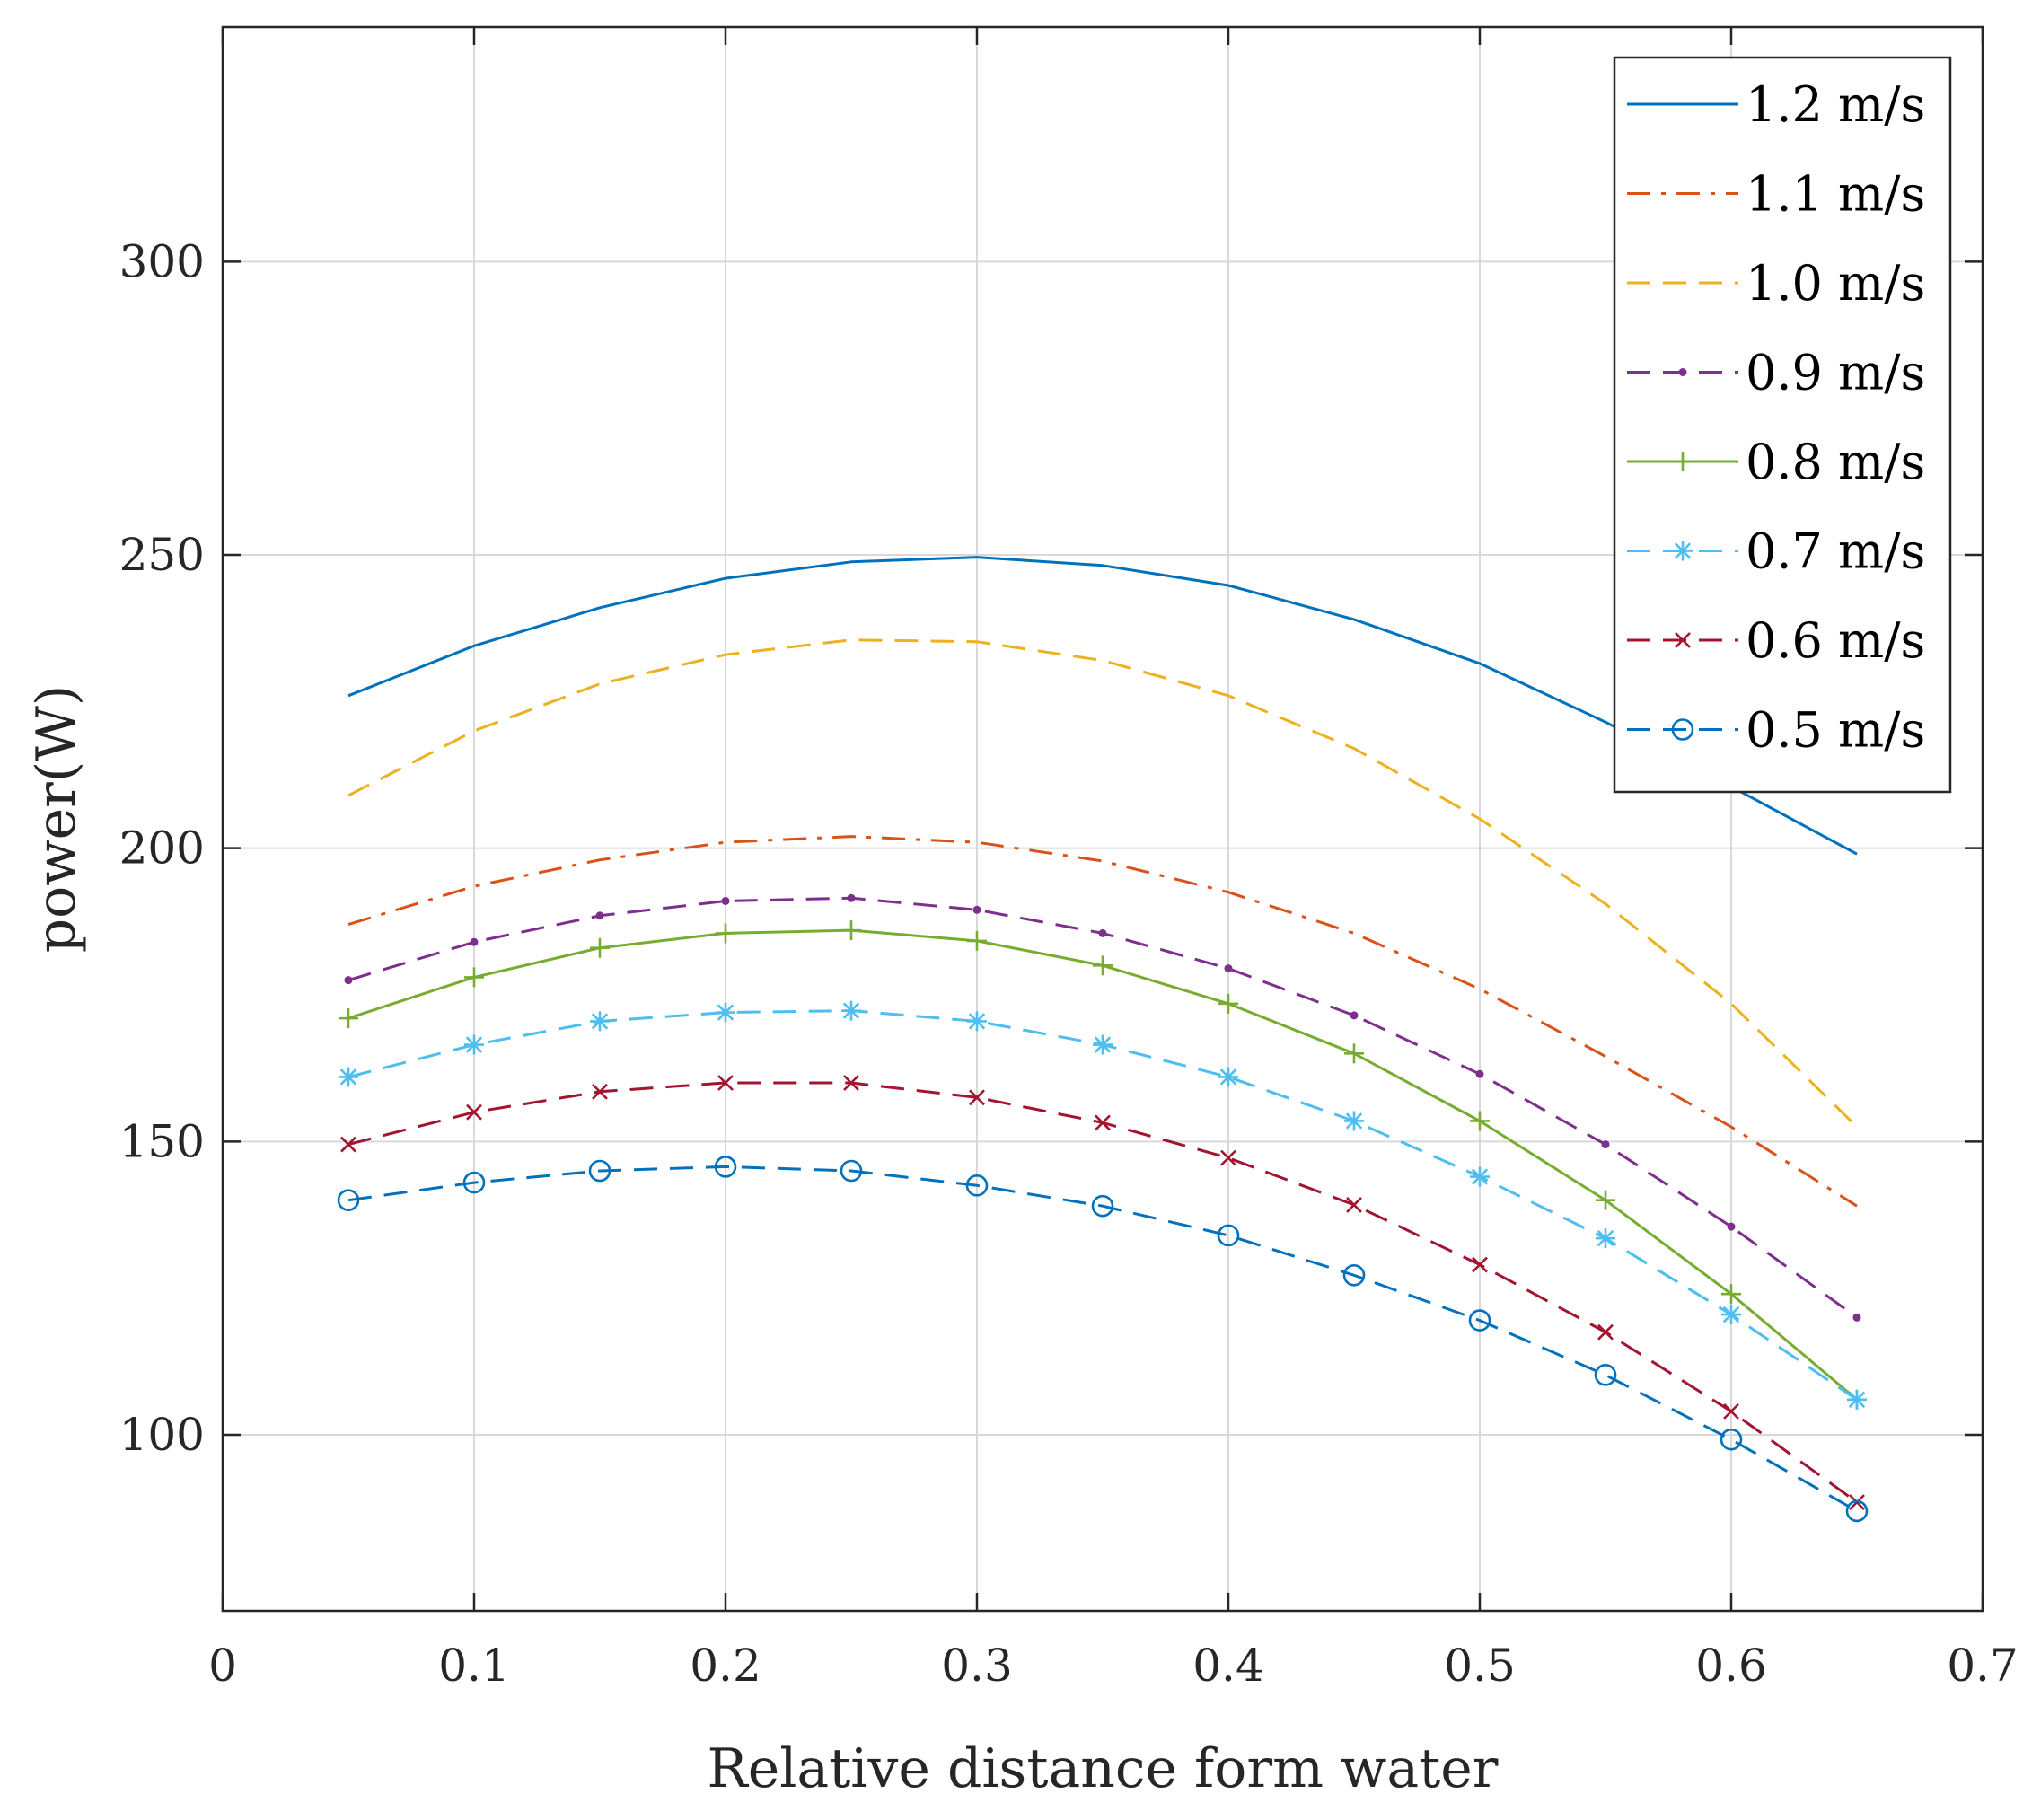 This screenshot has height=1820, width=2032. I want to click on legend-item: 0.6 m/s, so click(1776, 641).